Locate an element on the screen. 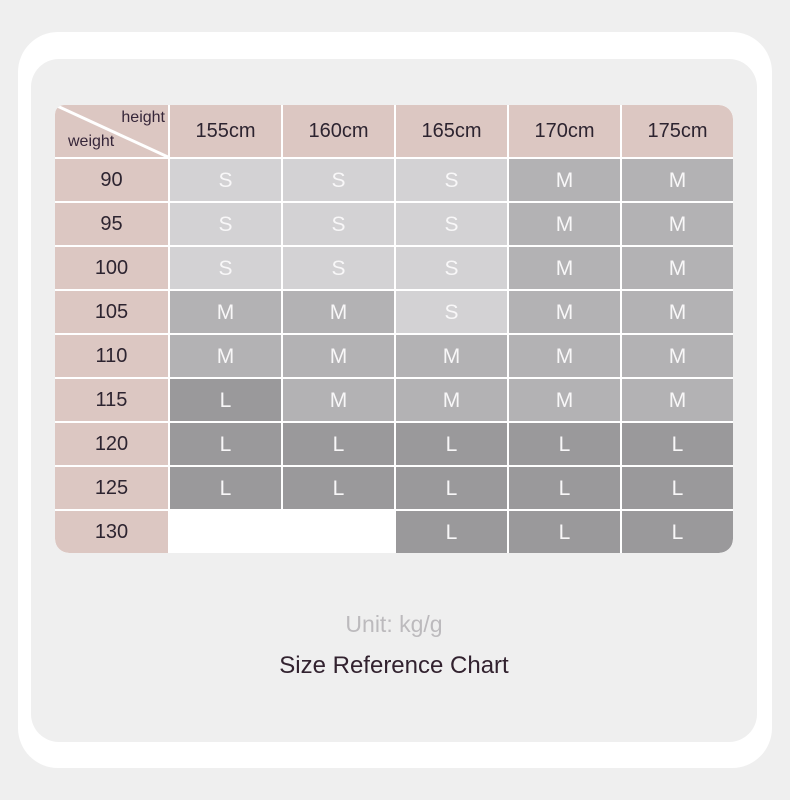 The width and height of the screenshot is (790, 800). size-cell-125-175cm: L is located at coordinates (677, 488).